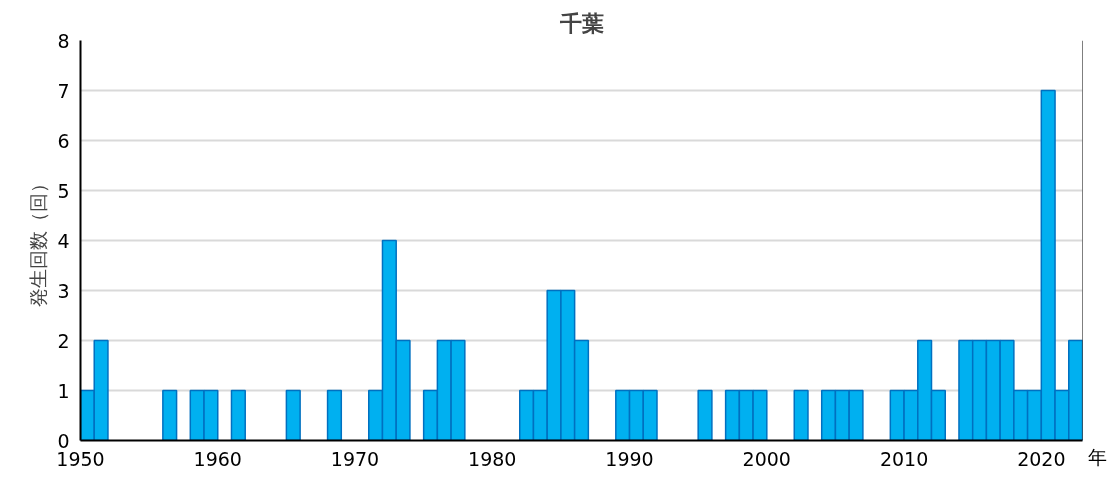  What do you see at coordinates (63, 90) in the screenshot?
I see `y-tick-label: 7` at bounding box center [63, 90].